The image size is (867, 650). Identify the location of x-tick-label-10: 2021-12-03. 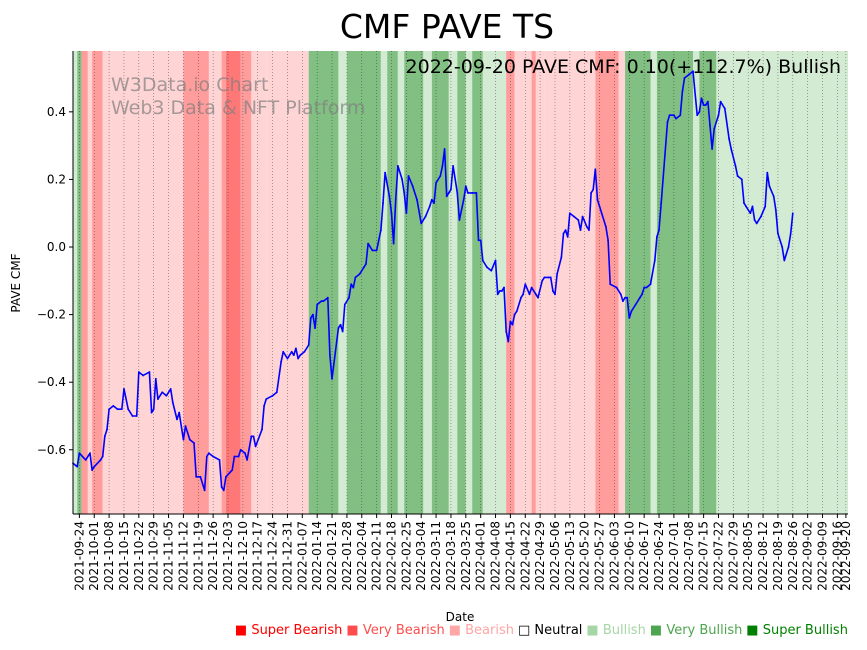
(228, 556).